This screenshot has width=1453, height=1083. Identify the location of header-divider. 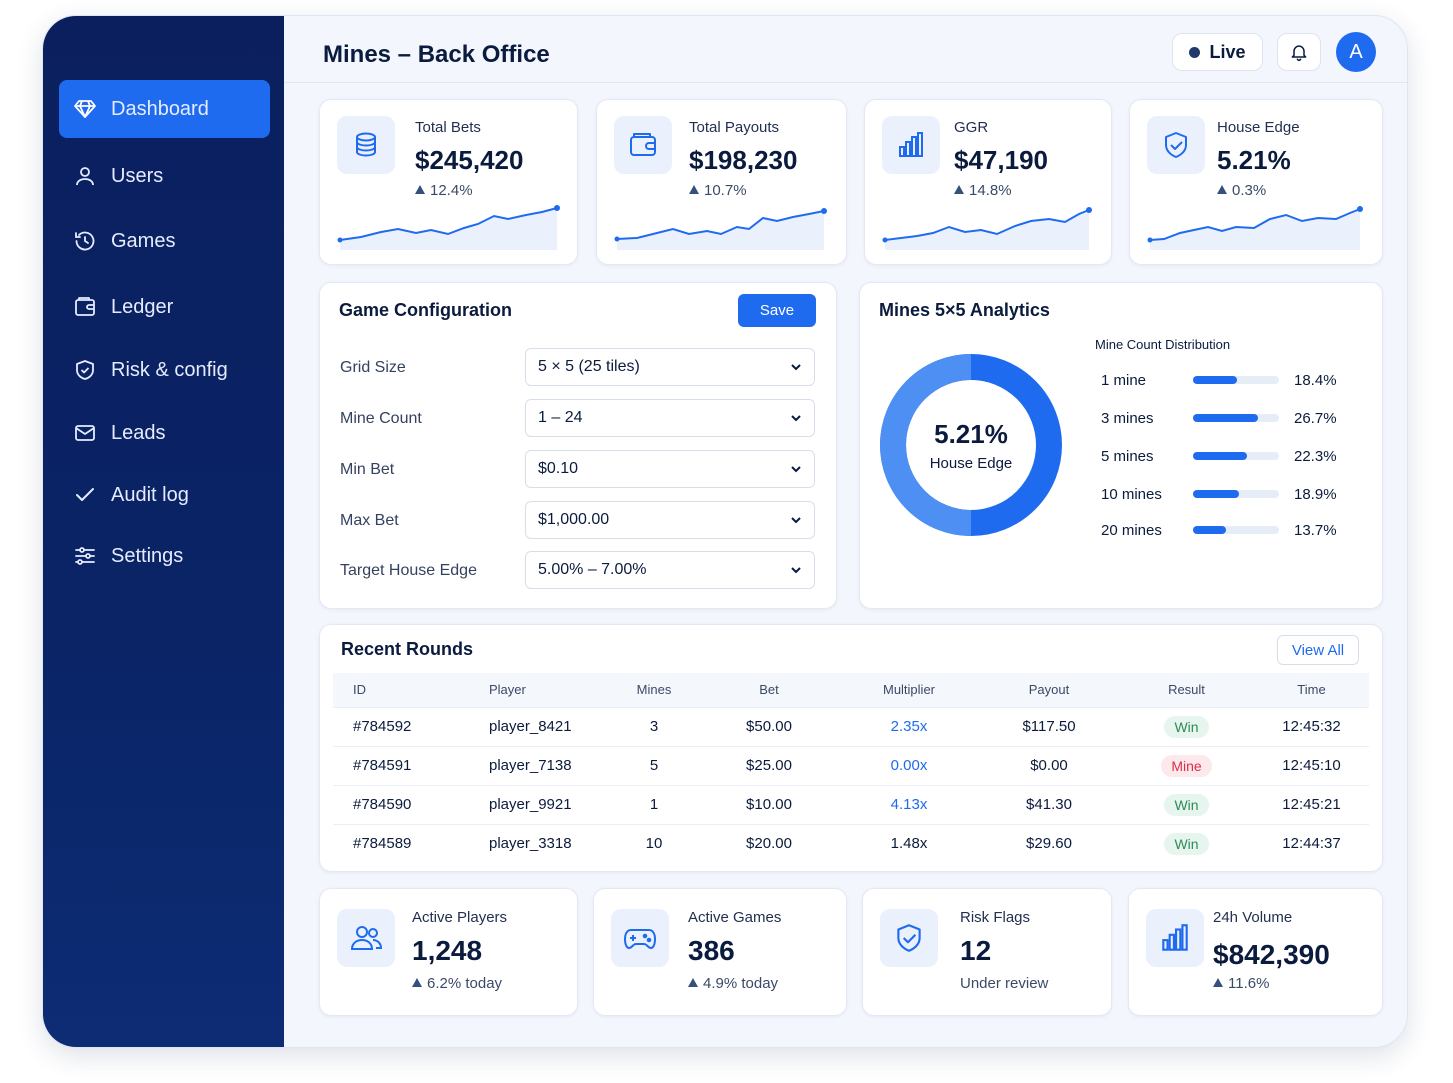
(845, 82).